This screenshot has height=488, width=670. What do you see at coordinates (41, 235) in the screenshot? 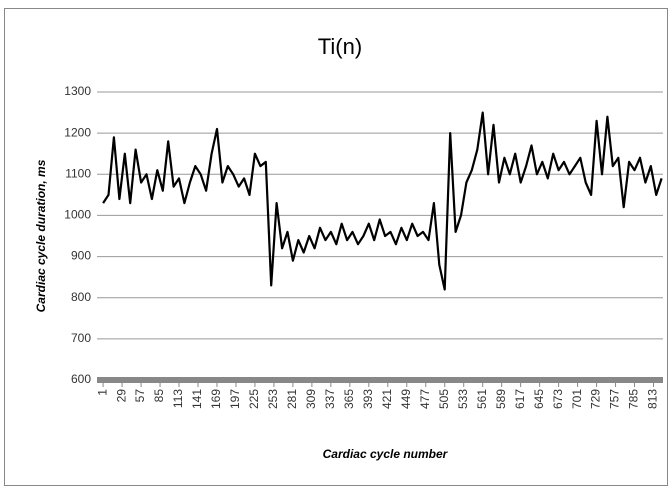
I see `y-axis-label: Cardiac cycle duration, ms` at bounding box center [41, 235].